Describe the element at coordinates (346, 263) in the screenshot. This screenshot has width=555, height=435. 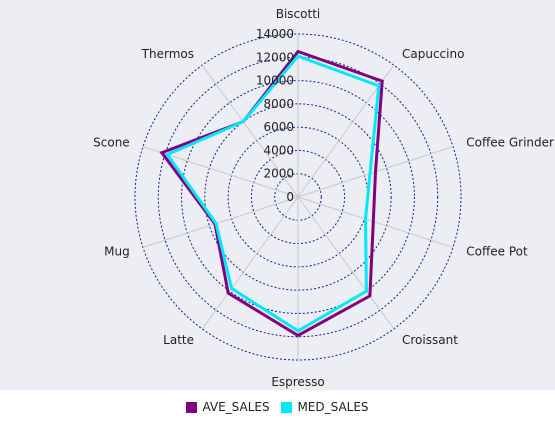
I see `spoke-croissant` at that location.